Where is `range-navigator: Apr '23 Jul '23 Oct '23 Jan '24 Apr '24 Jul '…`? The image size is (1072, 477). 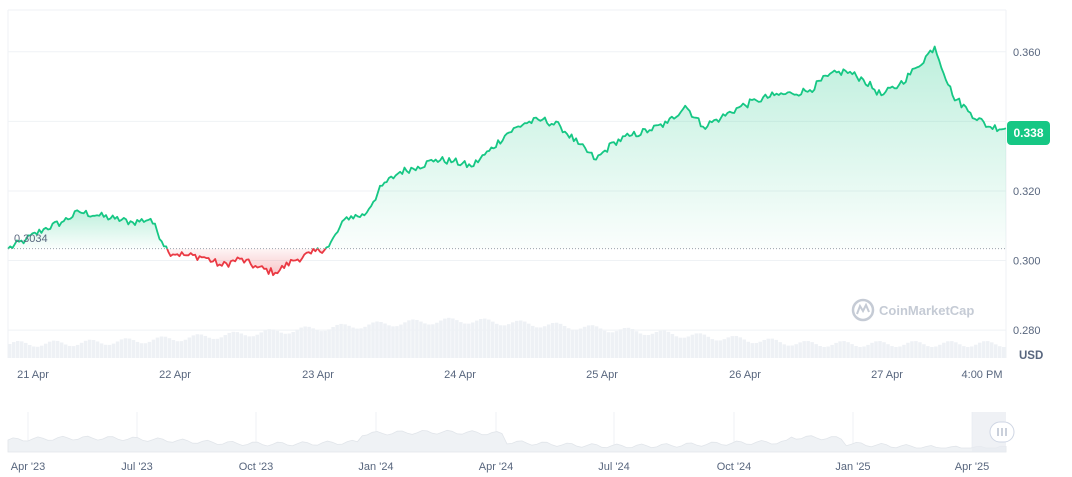 range-navigator: Apr '23 Jul '23 Oct '23 Jan '24 Apr '24 Jul '… is located at coordinates (511, 442).